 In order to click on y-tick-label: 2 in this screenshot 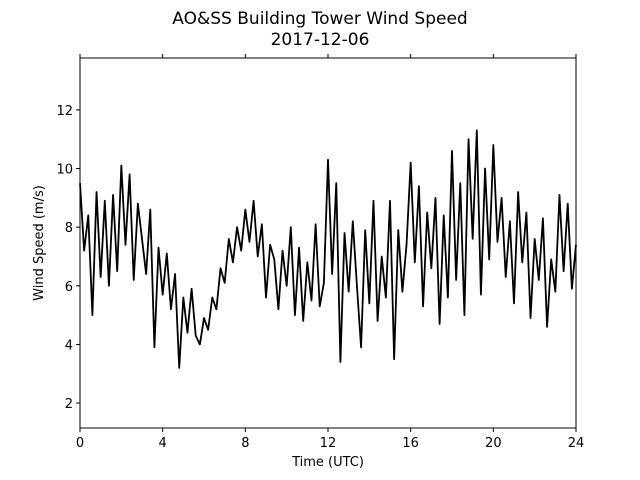, I will do `click(69, 404)`.